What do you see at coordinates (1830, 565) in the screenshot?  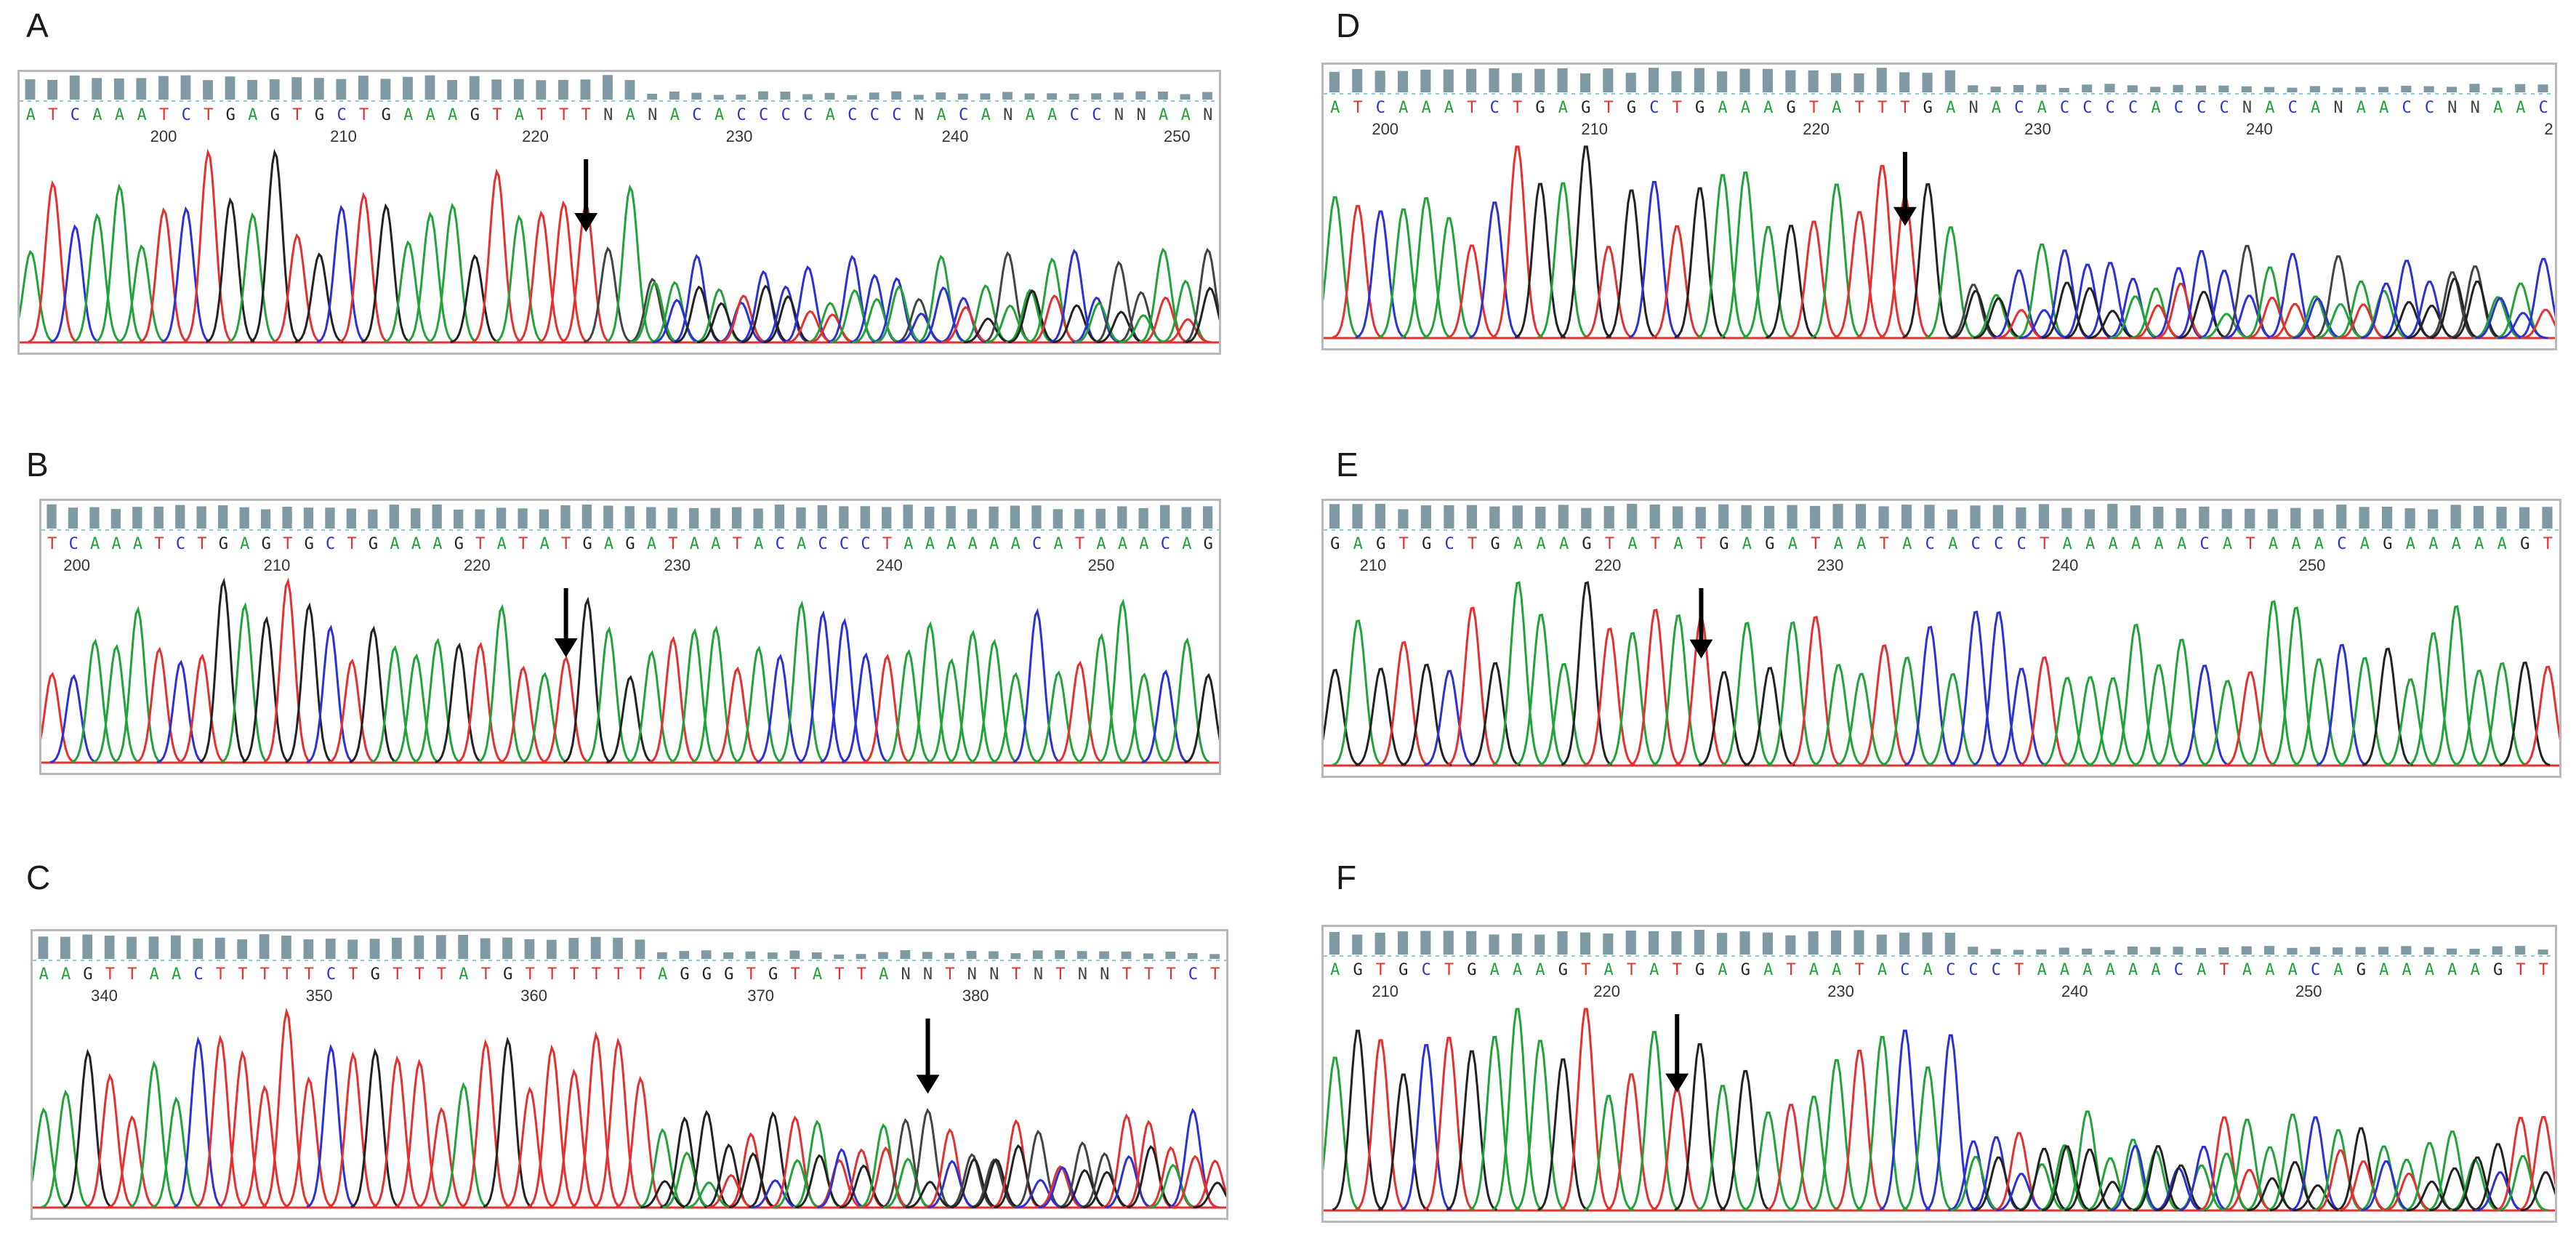 I see `position-label: 230` at bounding box center [1830, 565].